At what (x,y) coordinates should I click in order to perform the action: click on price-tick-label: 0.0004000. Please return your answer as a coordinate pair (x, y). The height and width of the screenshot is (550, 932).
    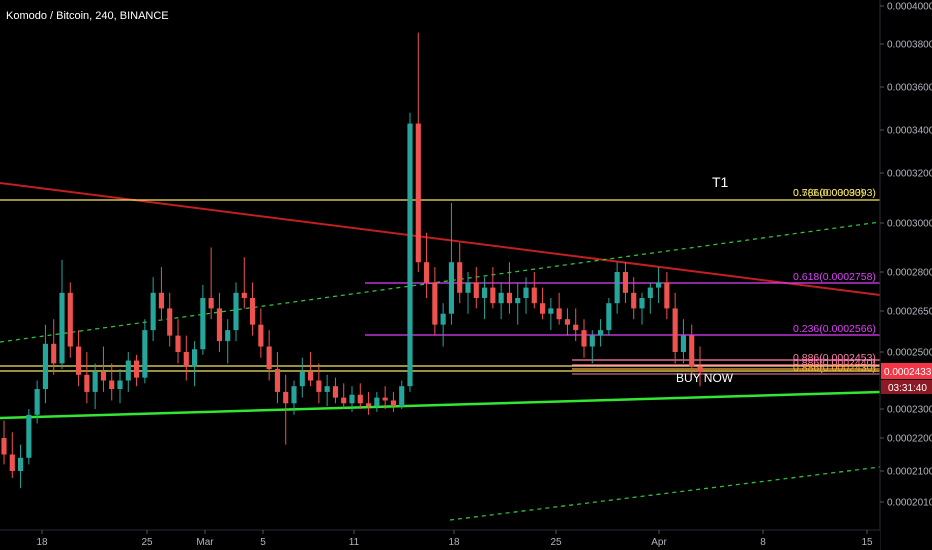
    Looking at the image, I should click on (909, 7).